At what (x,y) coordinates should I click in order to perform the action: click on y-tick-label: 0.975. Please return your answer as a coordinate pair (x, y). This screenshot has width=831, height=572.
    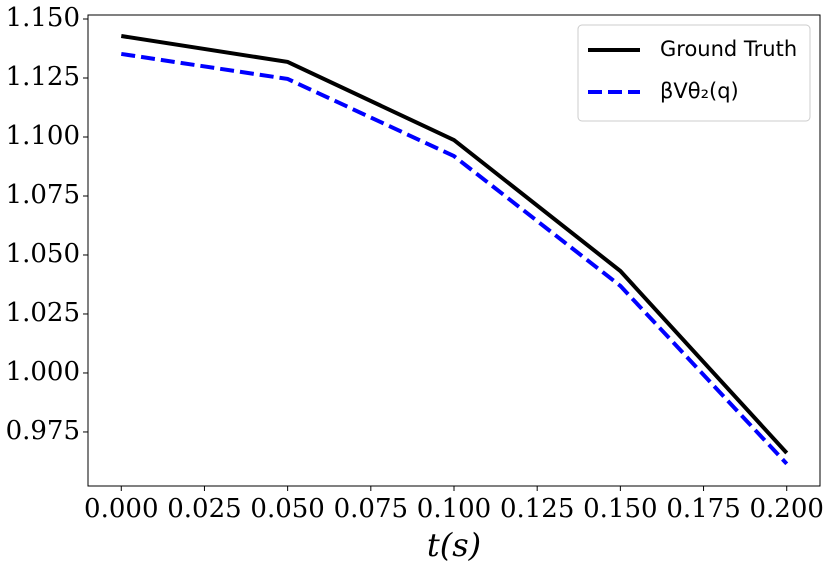
    Looking at the image, I should click on (43, 431).